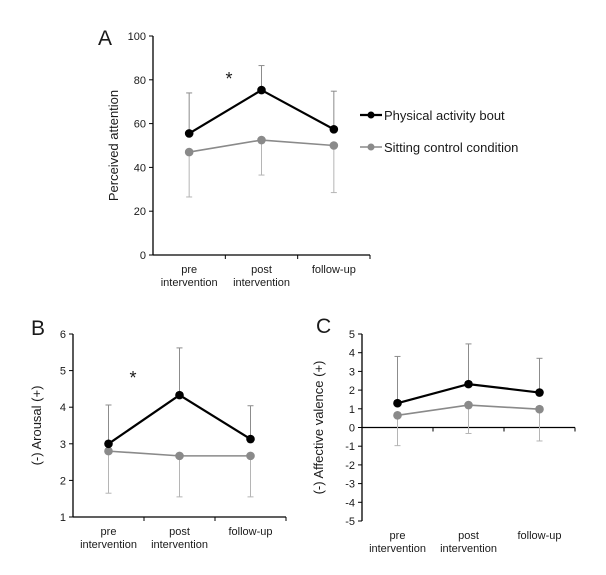  I want to click on y-tick-label: 100, so click(137, 37).